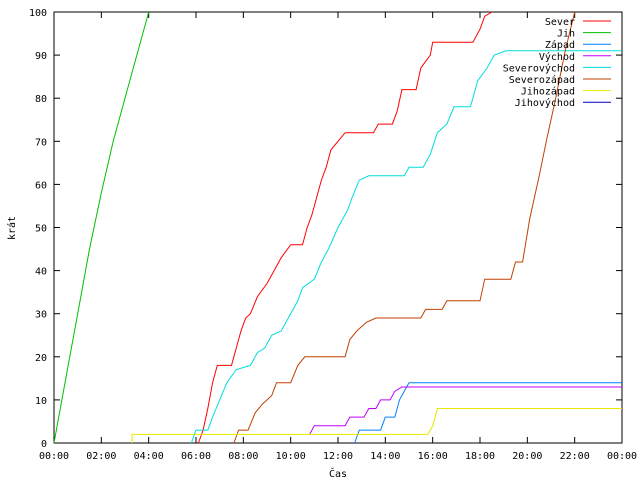 This screenshot has width=640, height=480. I want to click on x-tick-label: 04:00, so click(149, 456).